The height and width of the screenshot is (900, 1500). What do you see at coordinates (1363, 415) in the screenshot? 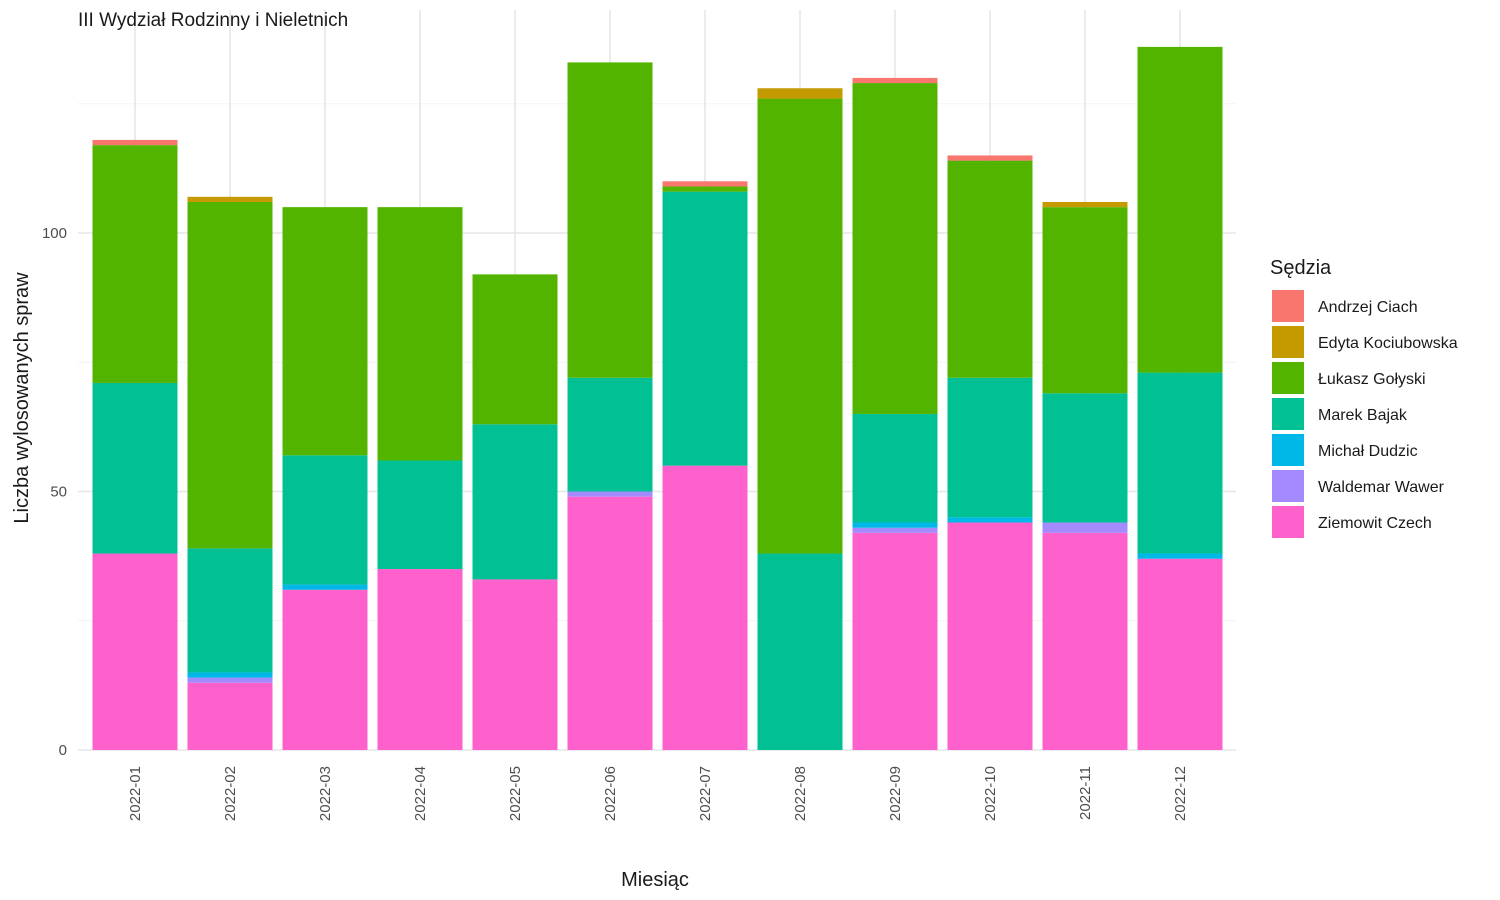
I see `legend-label: Marek Bajak` at bounding box center [1363, 415].